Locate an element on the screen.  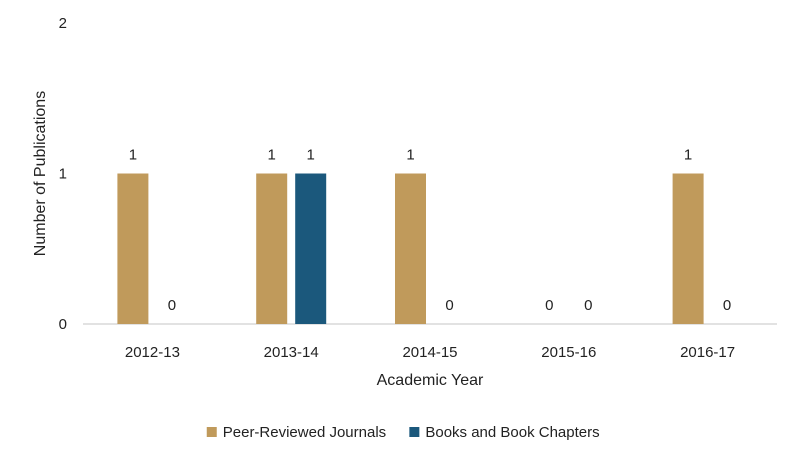
legend-label: Peer-Reviewed Journals is located at coordinates (304, 432).